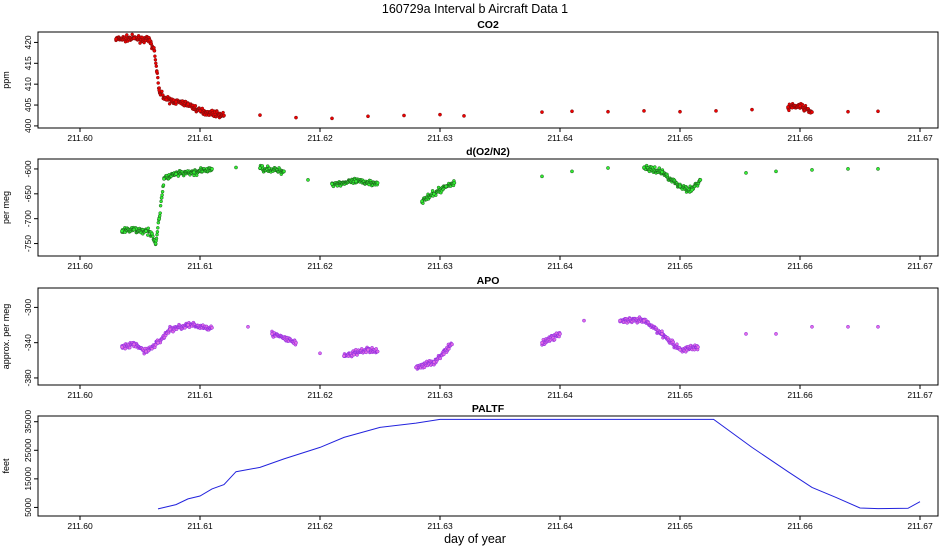 The image size is (950, 550). Describe the element at coordinates (28, 377) in the screenshot. I see `y-tick-label: -380` at that location.